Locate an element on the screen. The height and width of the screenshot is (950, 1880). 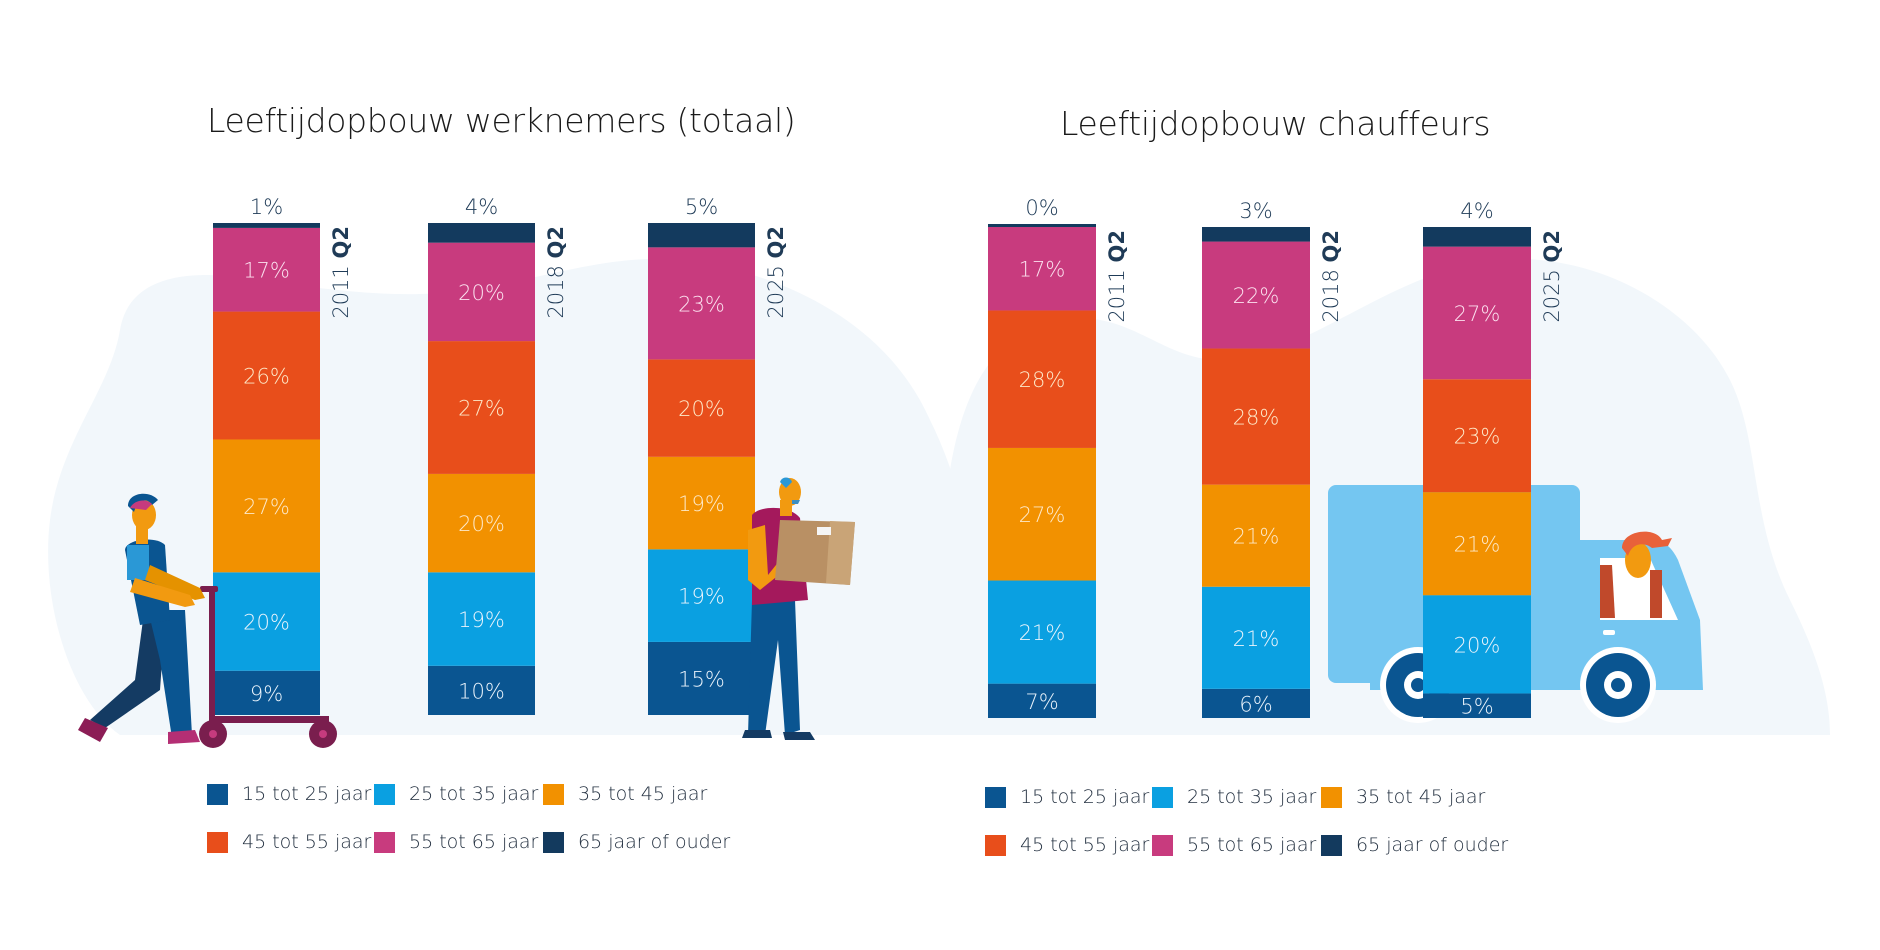
data-label: 7% is located at coordinates (1041, 702).